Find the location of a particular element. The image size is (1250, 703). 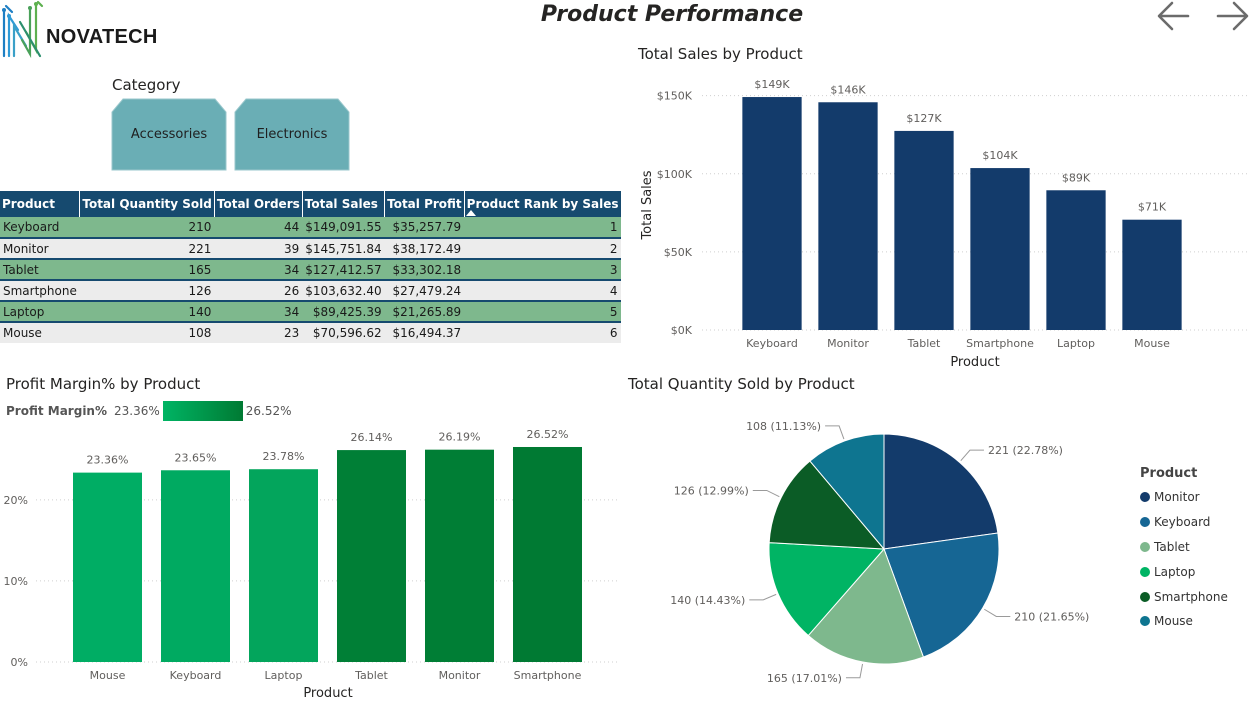

table-cell: 221 is located at coordinates (147, 248).